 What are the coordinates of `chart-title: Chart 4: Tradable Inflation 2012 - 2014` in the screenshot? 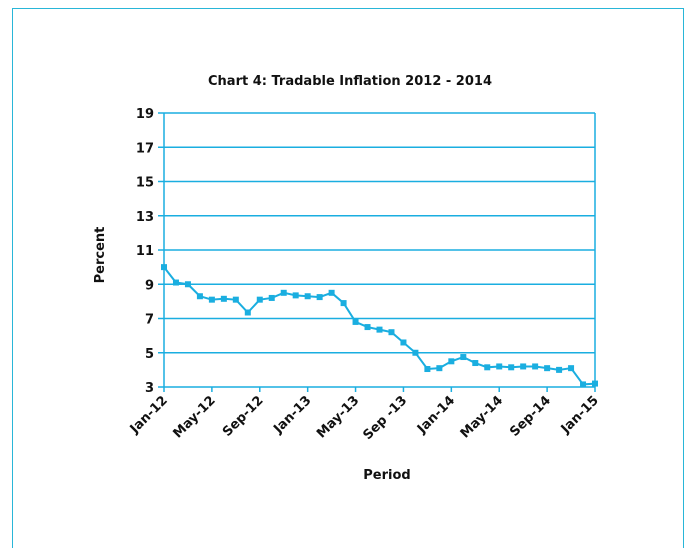 It's located at (350, 81).